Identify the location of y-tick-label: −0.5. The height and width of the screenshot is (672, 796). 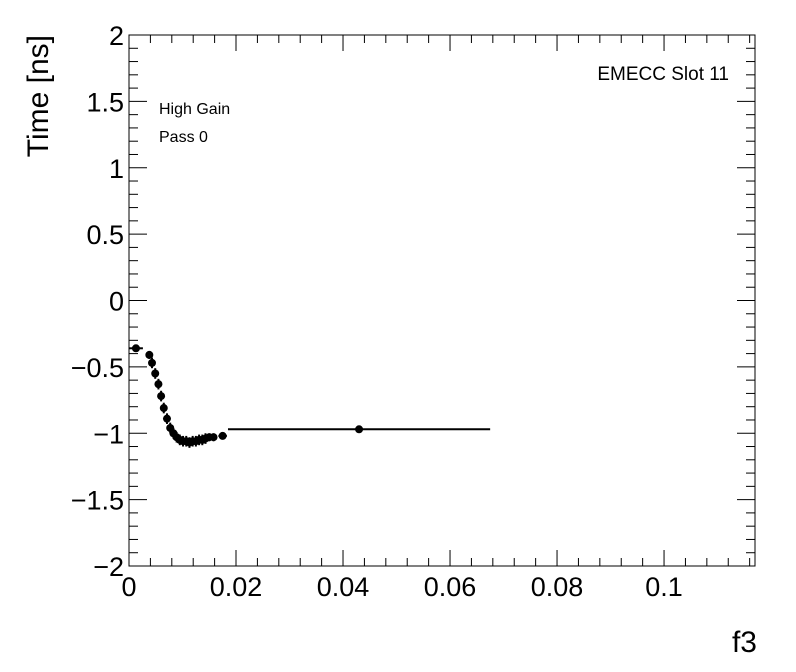
(97, 368).